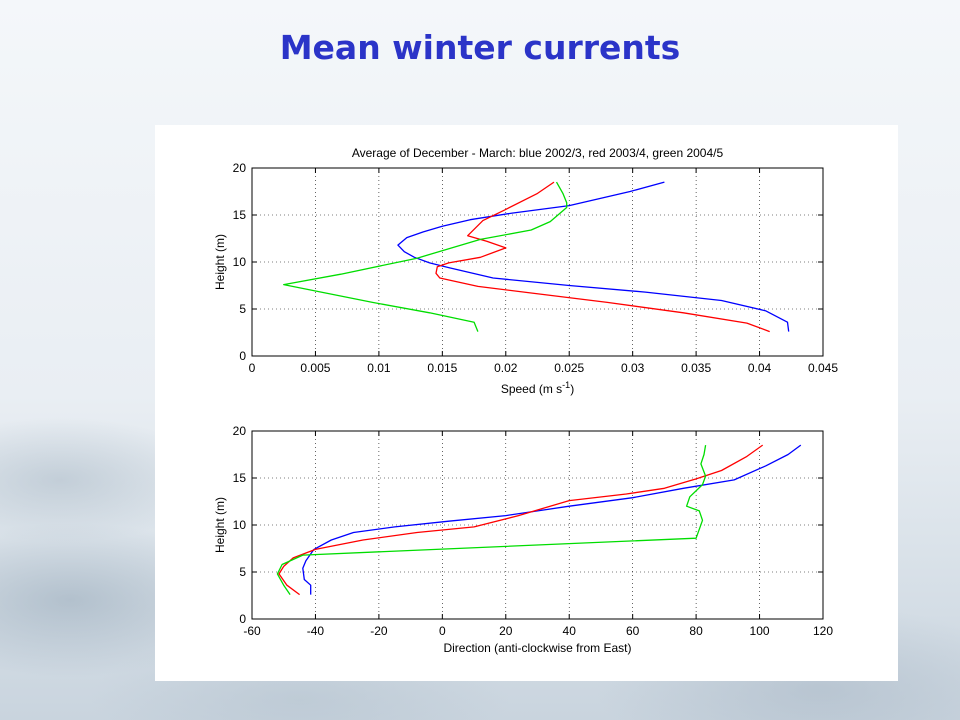 This screenshot has height=720, width=960. I want to click on x-axis-label-end: ), so click(572, 389).